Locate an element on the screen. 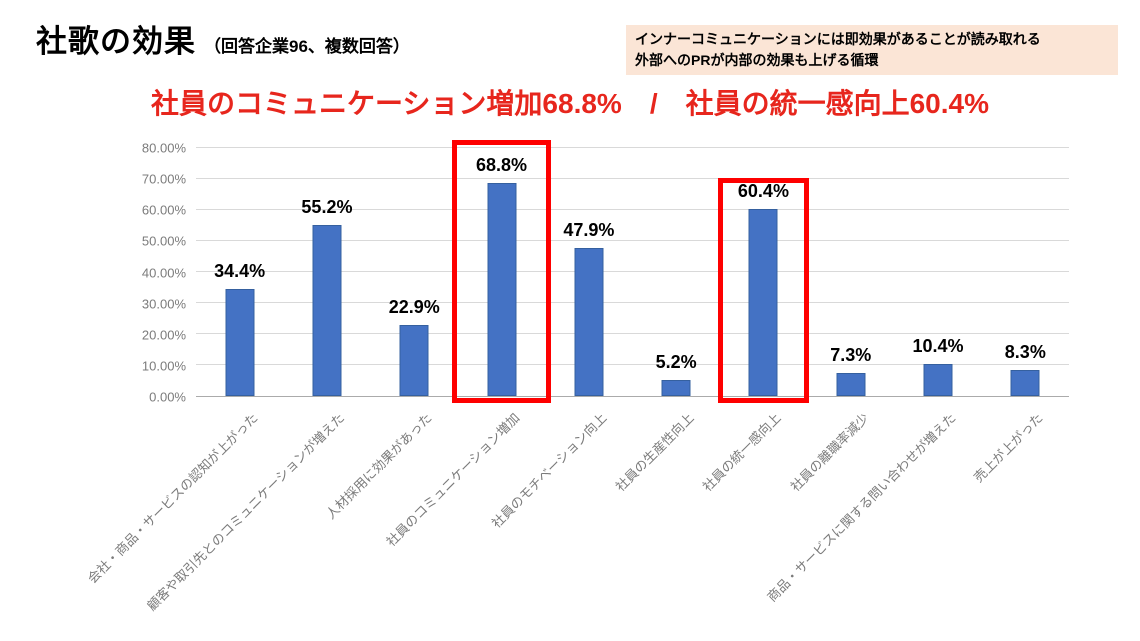 This screenshot has width=1140, height=641. page-title: 社歌の効果 is located at coordinates (116, 41).